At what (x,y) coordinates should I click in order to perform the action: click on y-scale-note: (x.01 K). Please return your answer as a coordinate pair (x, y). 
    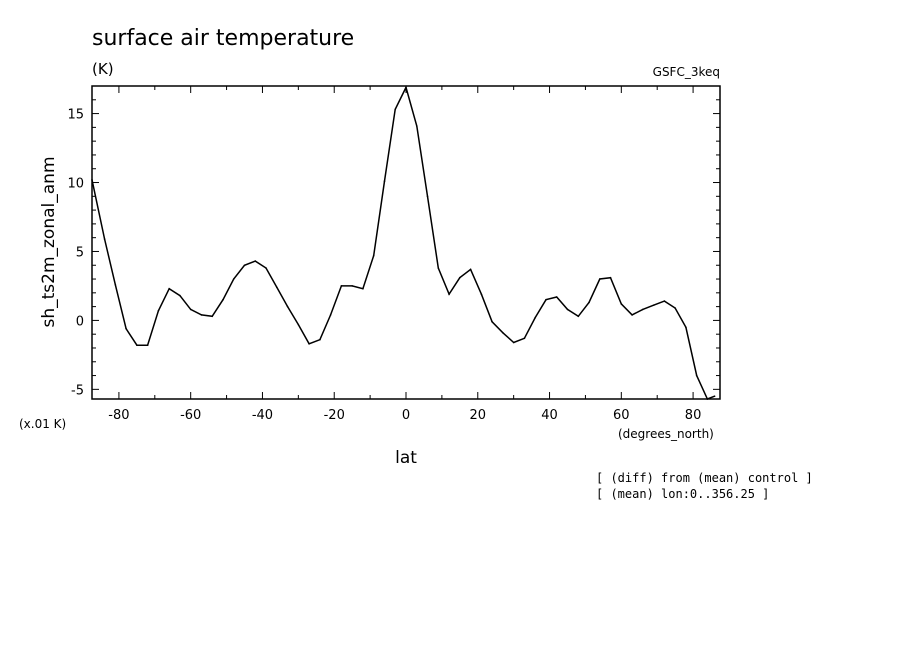
    Looking at the image, I should click on (42, 424).